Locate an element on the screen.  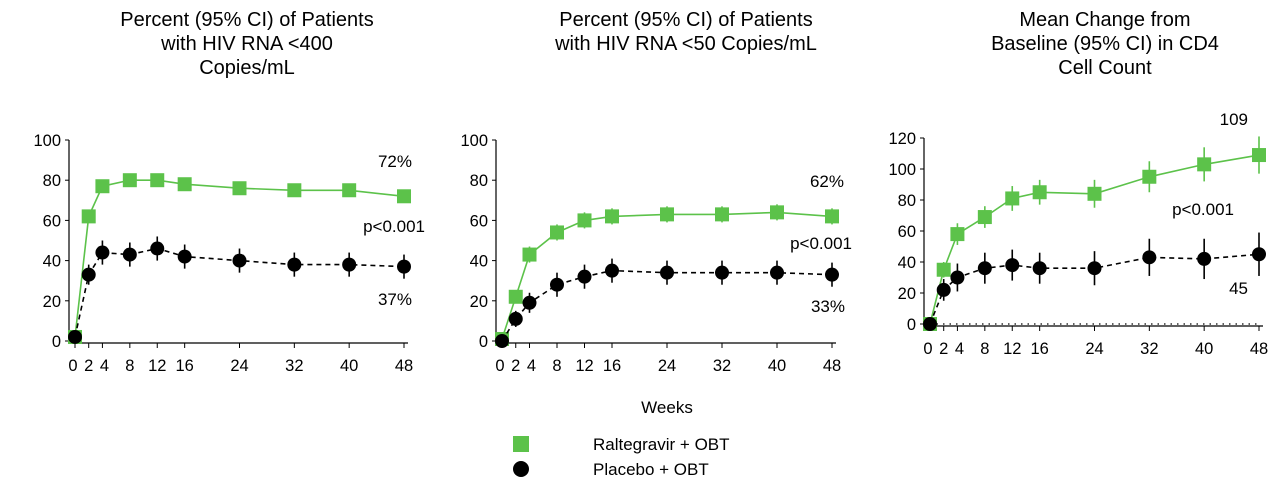
legend: Raltegravir + OBT Placebo + OBT is located at coordinates (621, 457).